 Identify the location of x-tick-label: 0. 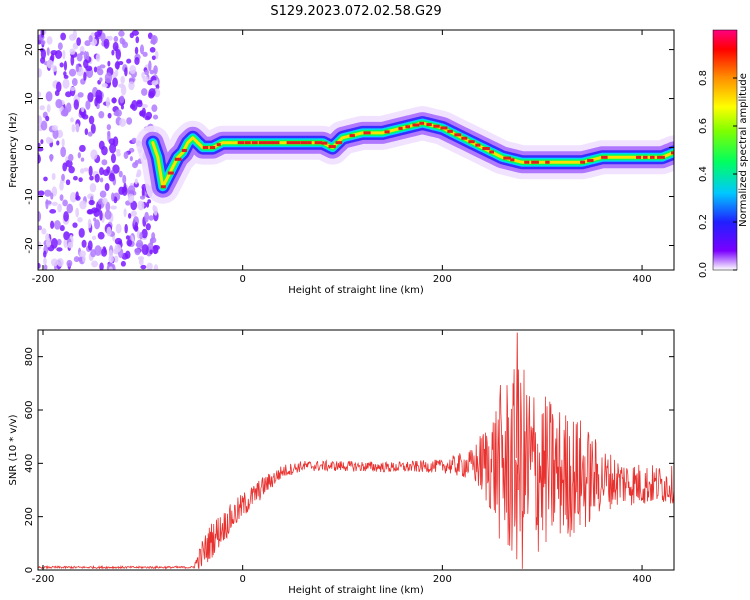
(242, 579).